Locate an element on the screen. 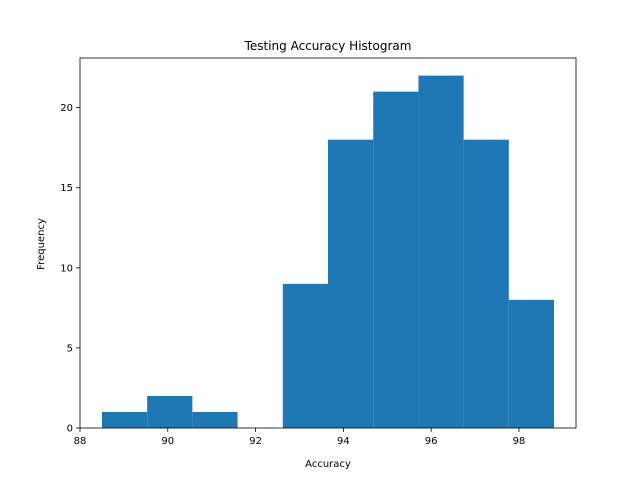 This screenshot has height=480, width=640. x-tick-label: 96 is located at coordinates (431, 441).